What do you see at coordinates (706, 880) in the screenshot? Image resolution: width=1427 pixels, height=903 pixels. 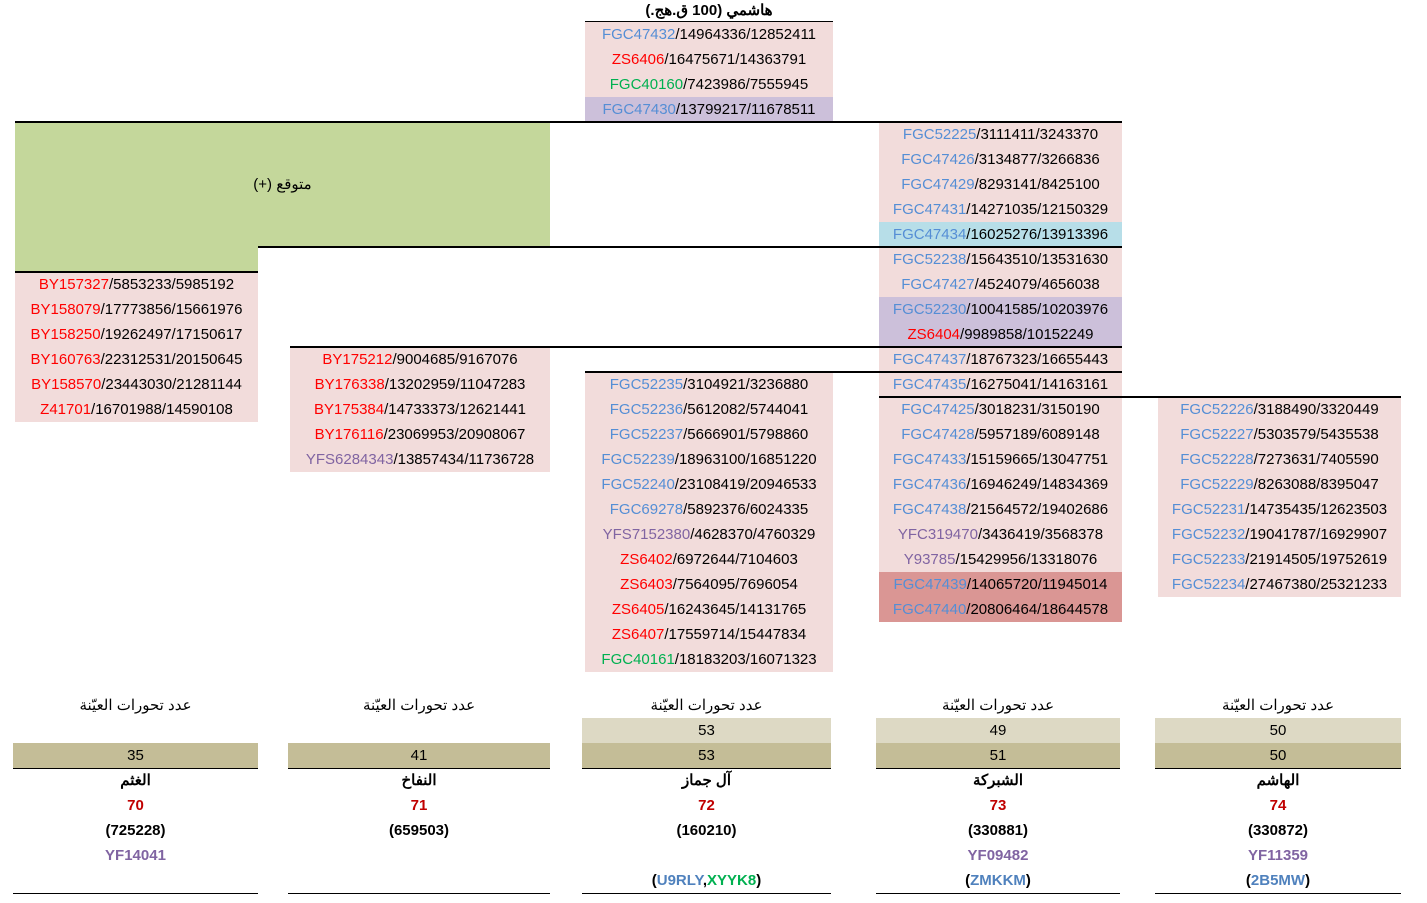 I see `kit-codes: (U9RLY,XYYK8)` at bounding box center [706, 880].